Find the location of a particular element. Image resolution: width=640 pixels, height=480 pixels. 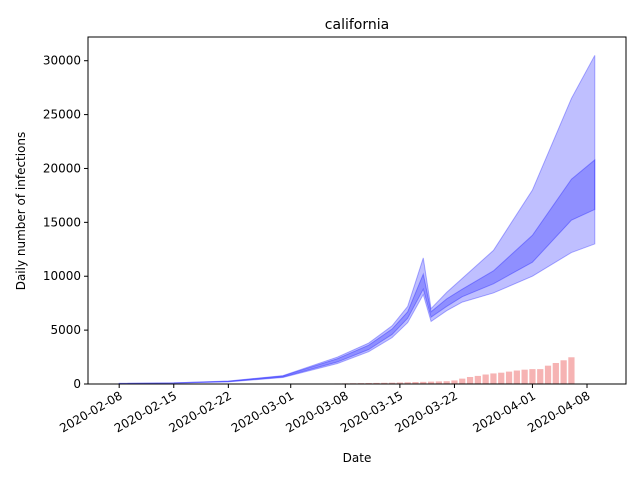

y-tick-label: 5000 is located at coordinates (65, 330).